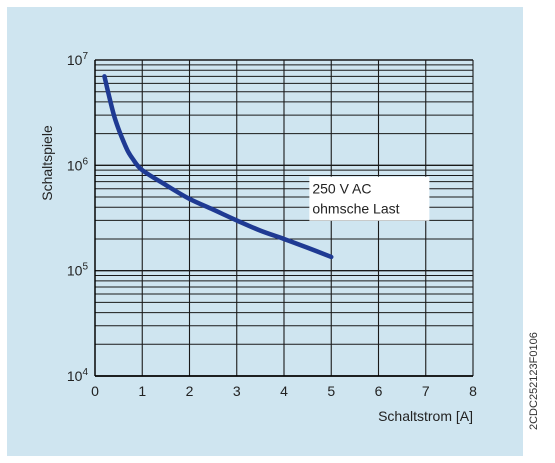 The width and height of the screenshot is (555, 463). Describe the element at coordinates (341, 189) in the screenshot. I see `annotation-line-1: 250 V AC` at that location.